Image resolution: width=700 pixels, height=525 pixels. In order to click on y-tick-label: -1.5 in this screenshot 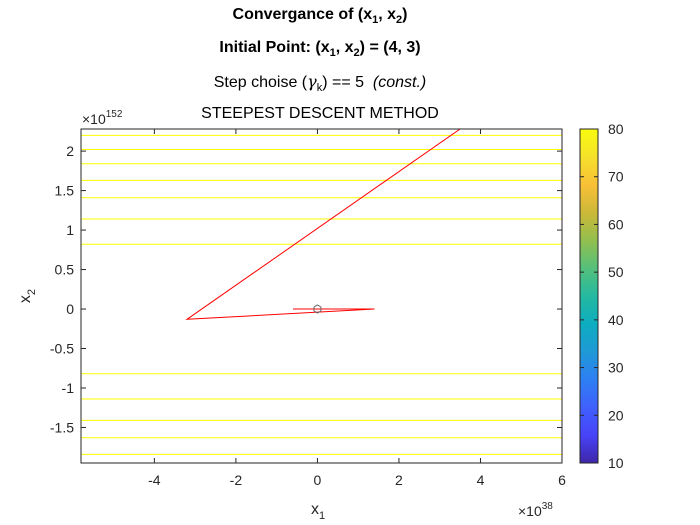, I will do `click(62, 427)`.